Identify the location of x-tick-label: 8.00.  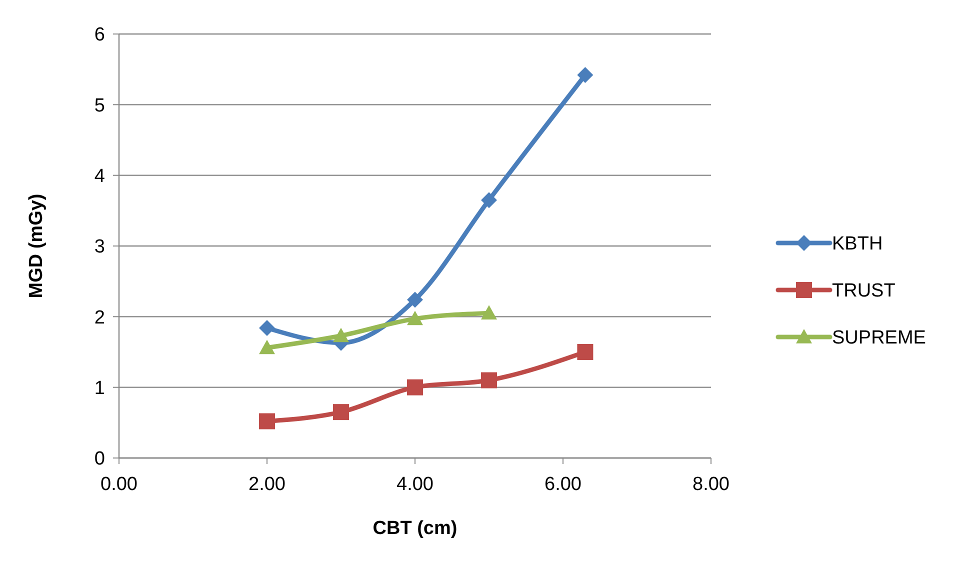
(711, 484).